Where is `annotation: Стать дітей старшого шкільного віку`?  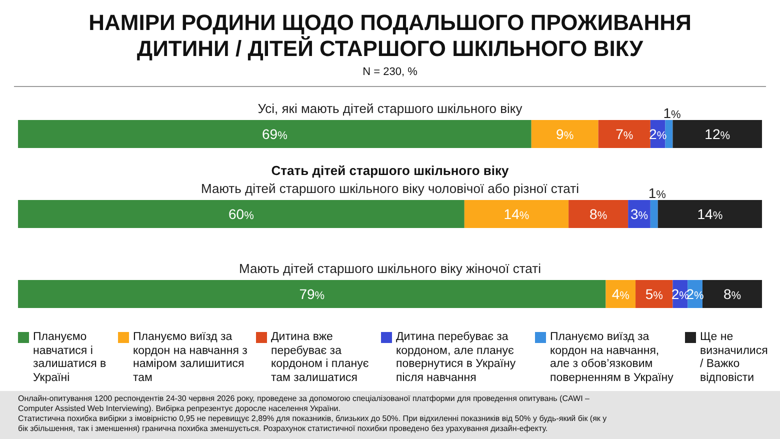 annotation: Стать дітей старшого шкільного віку is located at coordinates (390, 170).